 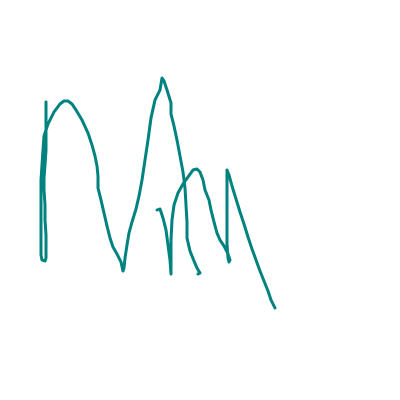 What do you see at coordinates (216, 238) in the screenshot?
I see `freehand-stroke-middle` at bounding box center [216, 238].